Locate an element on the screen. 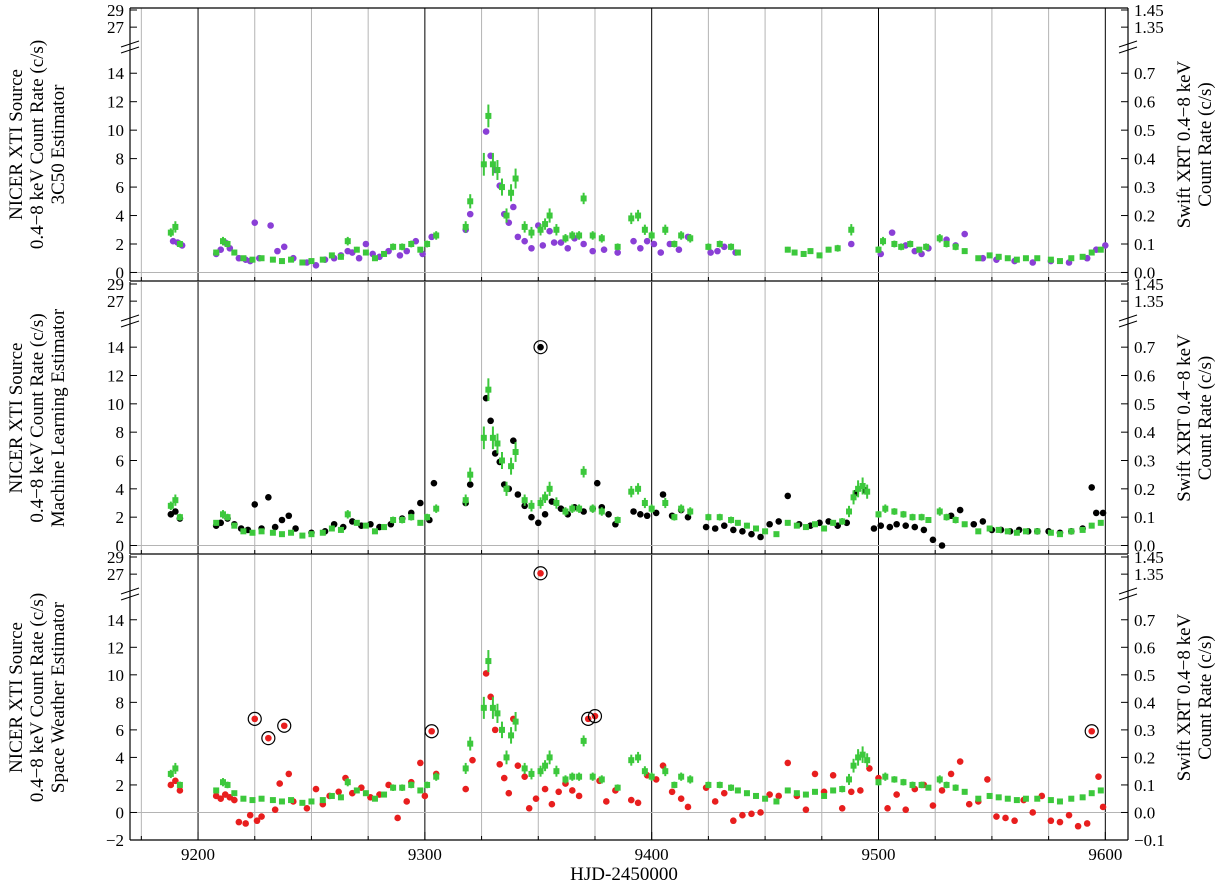 The image size is (1231, 889). y2-tick-label: 0.0 is located at coordinates (1144, 272).